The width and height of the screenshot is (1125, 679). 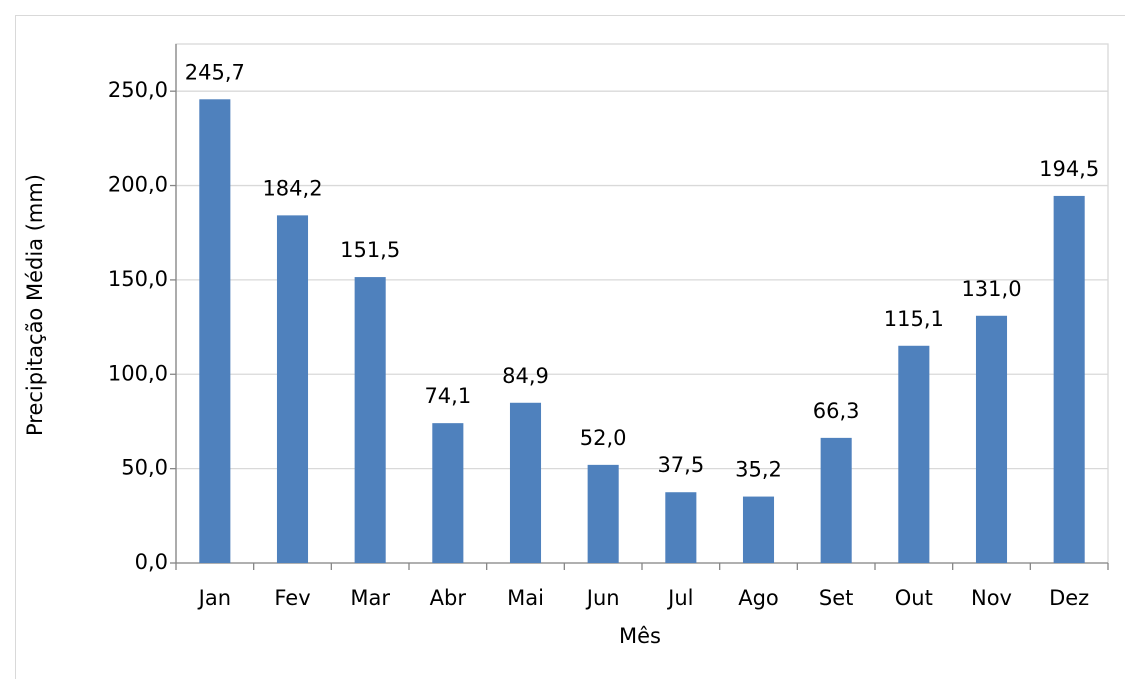 What do you see at coordinates (991, 598) in the screenshot?
I see `x-tick-label: Nov` at bounding box center [991, 598].